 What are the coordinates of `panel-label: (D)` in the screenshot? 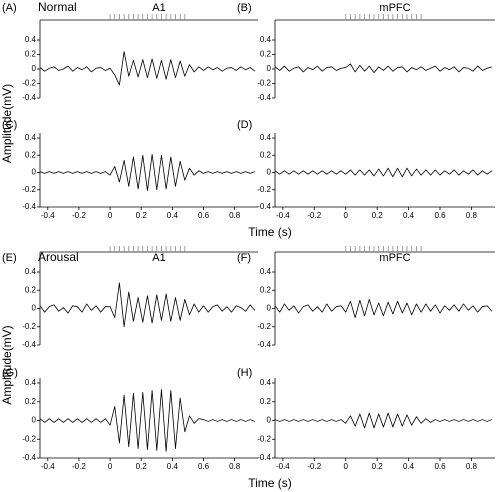 It's located at (244, 125).